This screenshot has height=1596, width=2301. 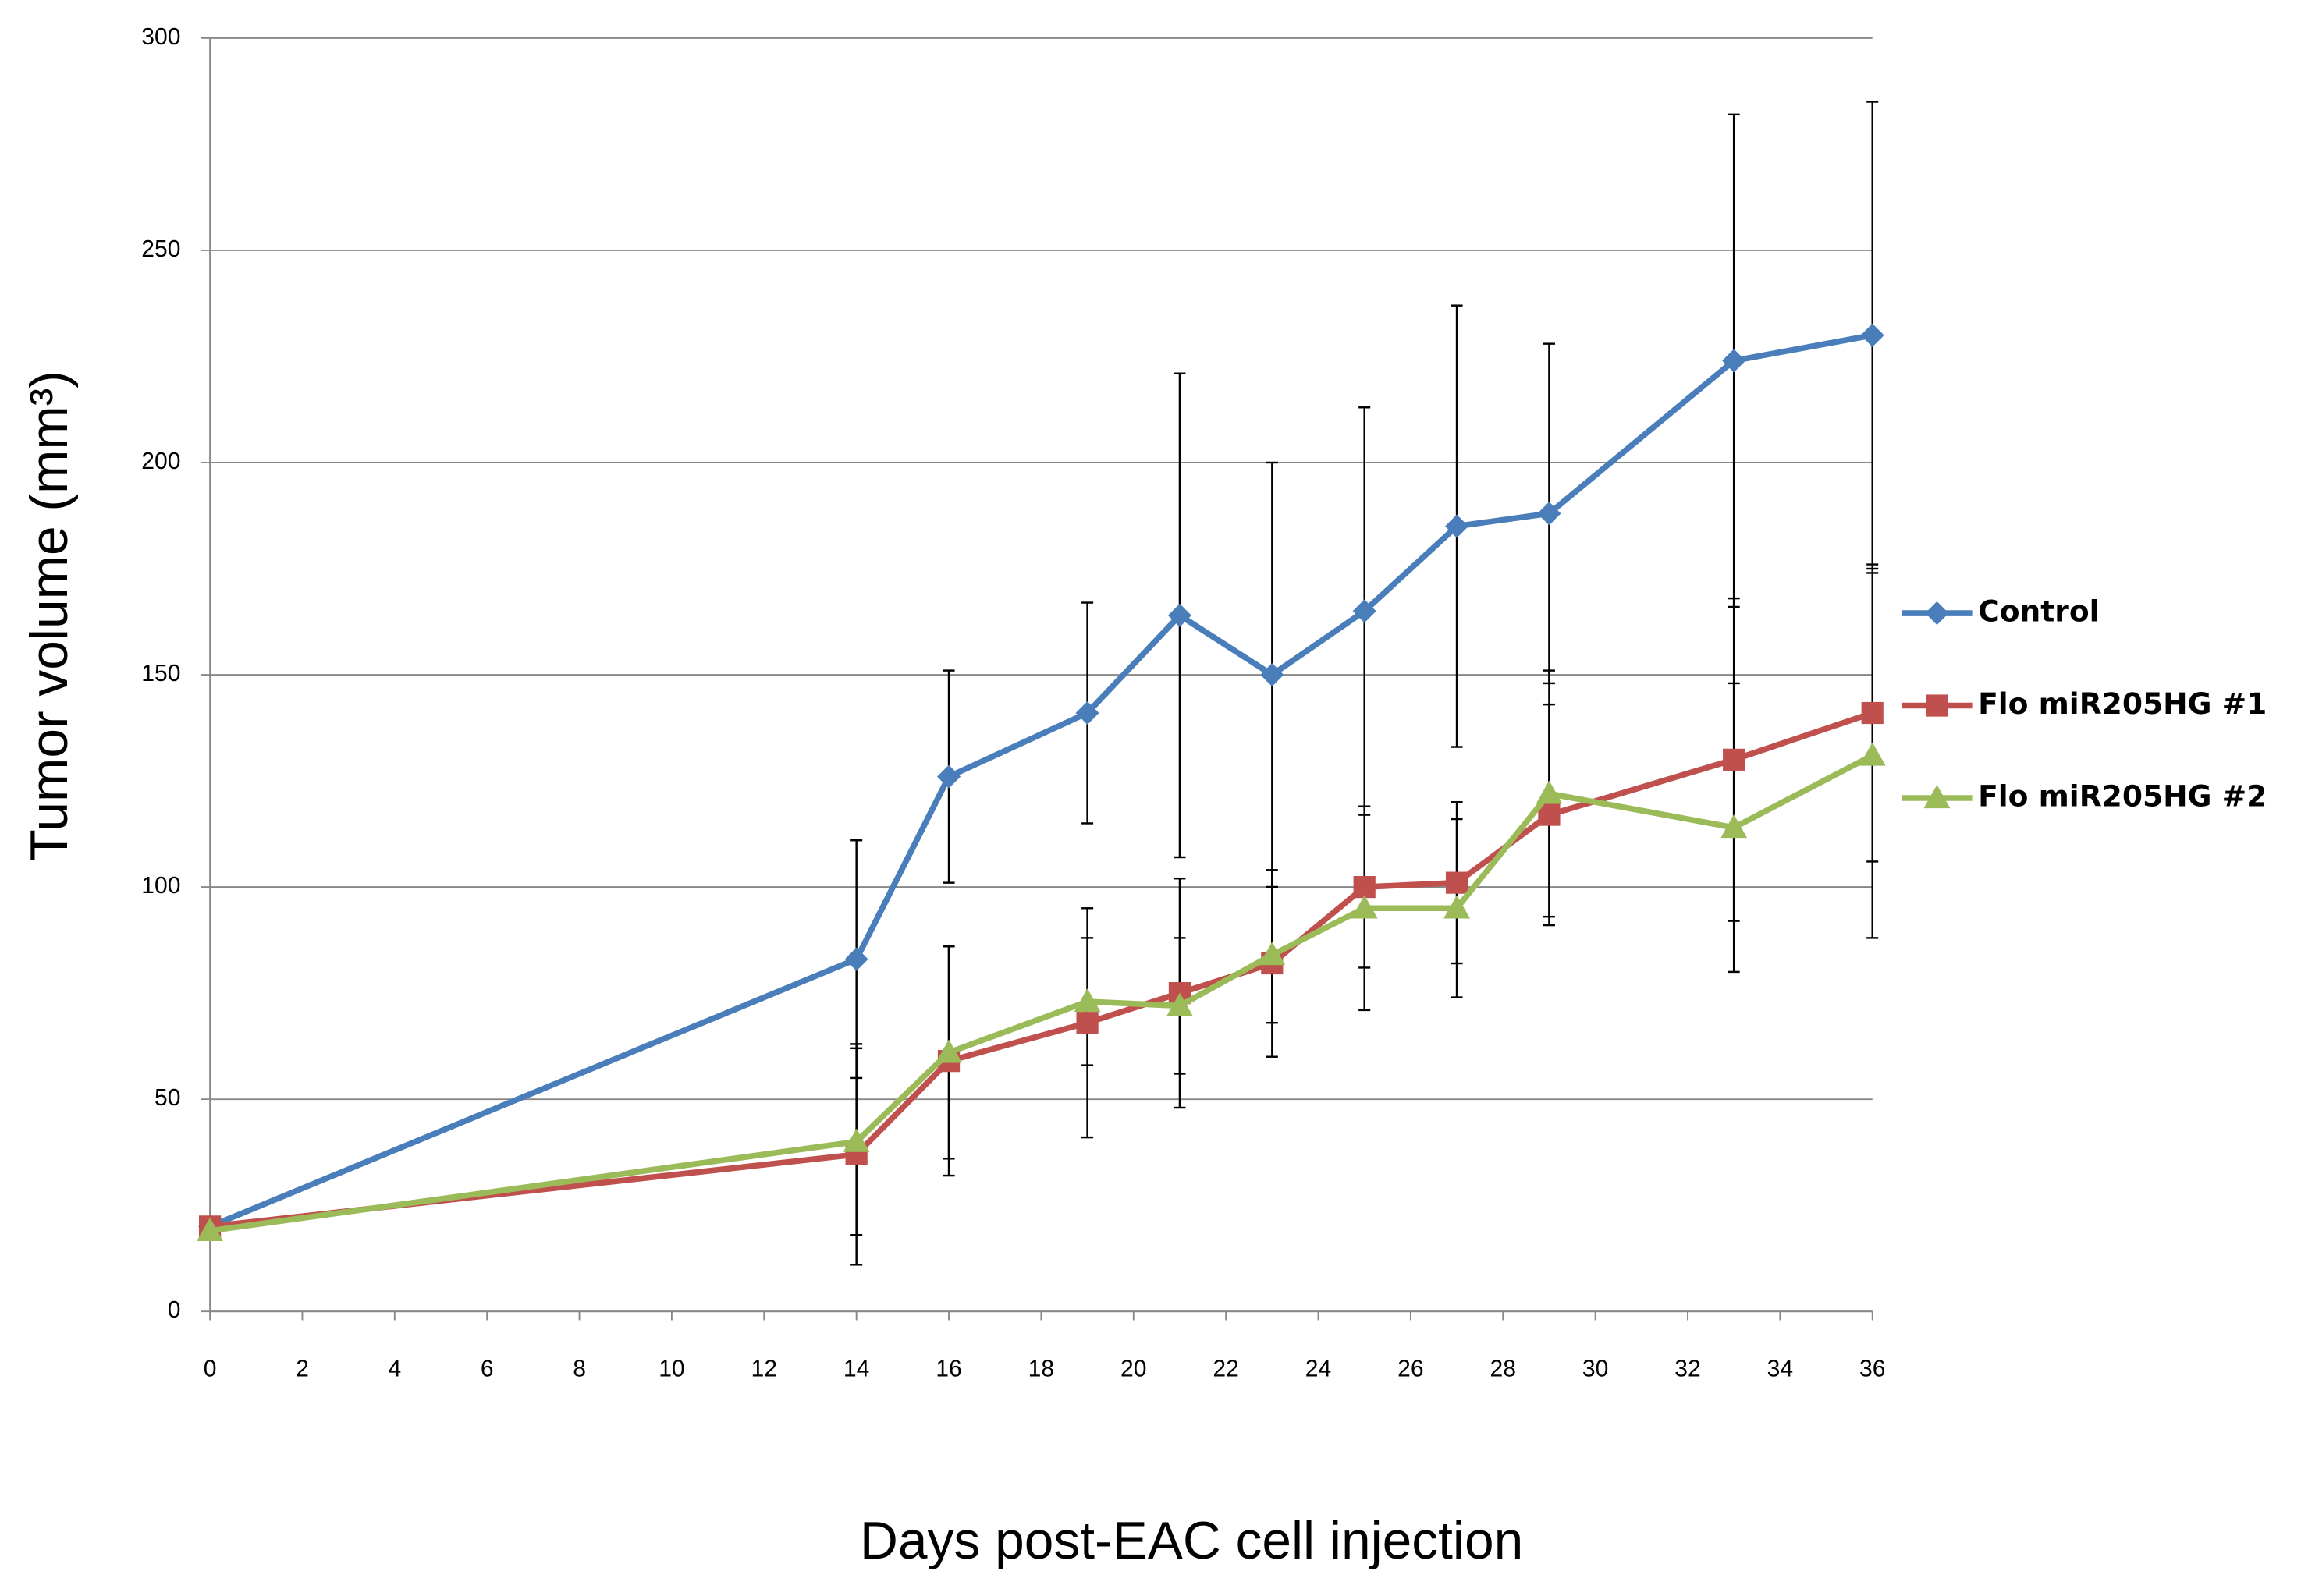 What do you see at coordinates (167, 1098) in the screenshot?
I see `y-tick-label: 50` at bounding box center [167, 1098].